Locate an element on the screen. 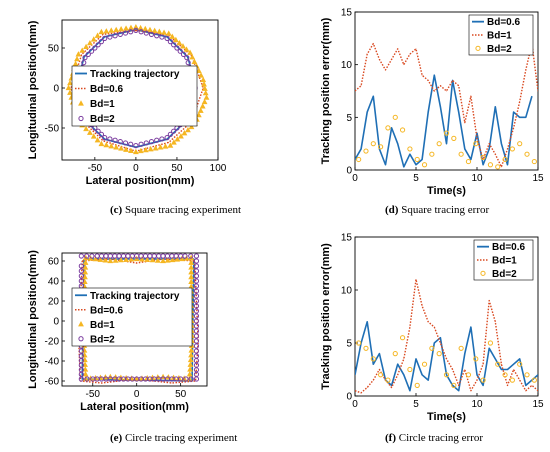 Image resolution: width=550 pixels, height=452 pixels. caption-text: Square tracing error is located at coordinates (443, 210).